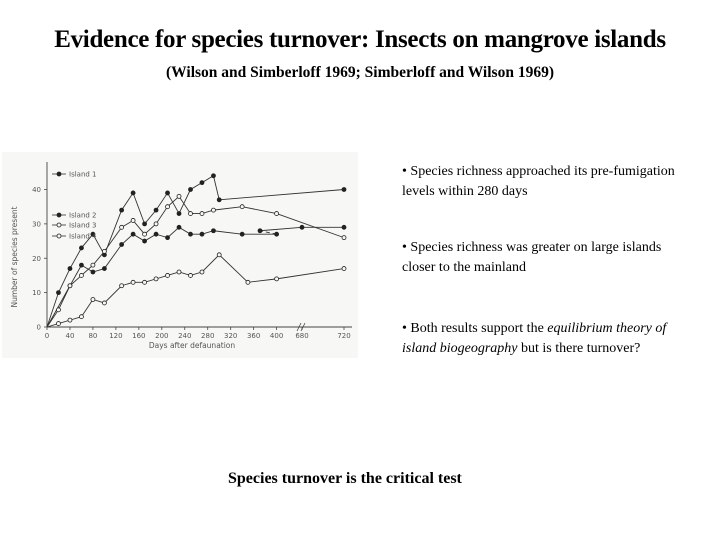  I want to click on chart-legend-label: Island 1, so click(83, 175).